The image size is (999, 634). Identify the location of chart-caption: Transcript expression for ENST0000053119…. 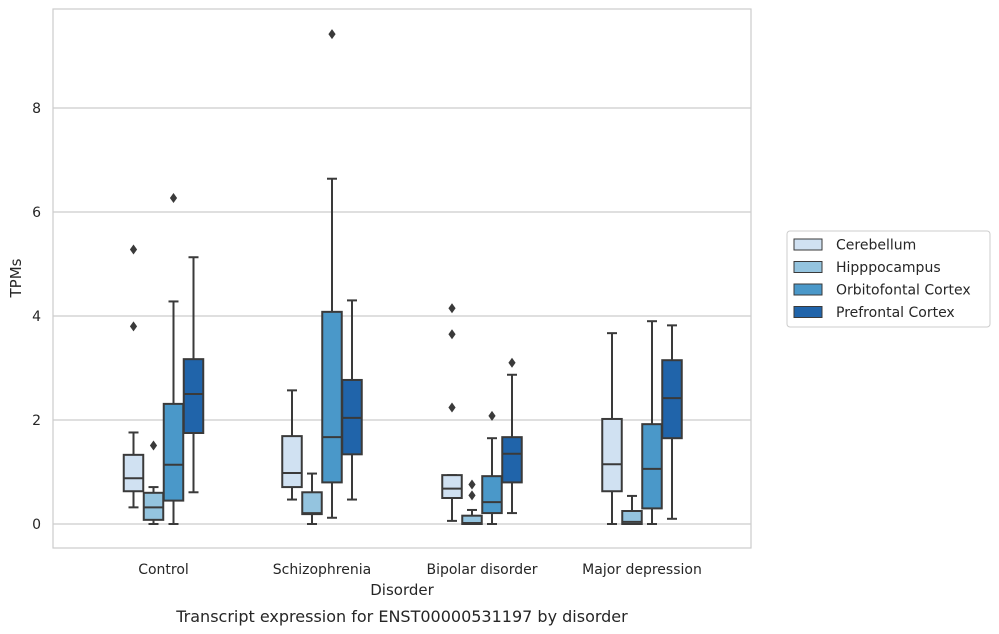
(401, 616).